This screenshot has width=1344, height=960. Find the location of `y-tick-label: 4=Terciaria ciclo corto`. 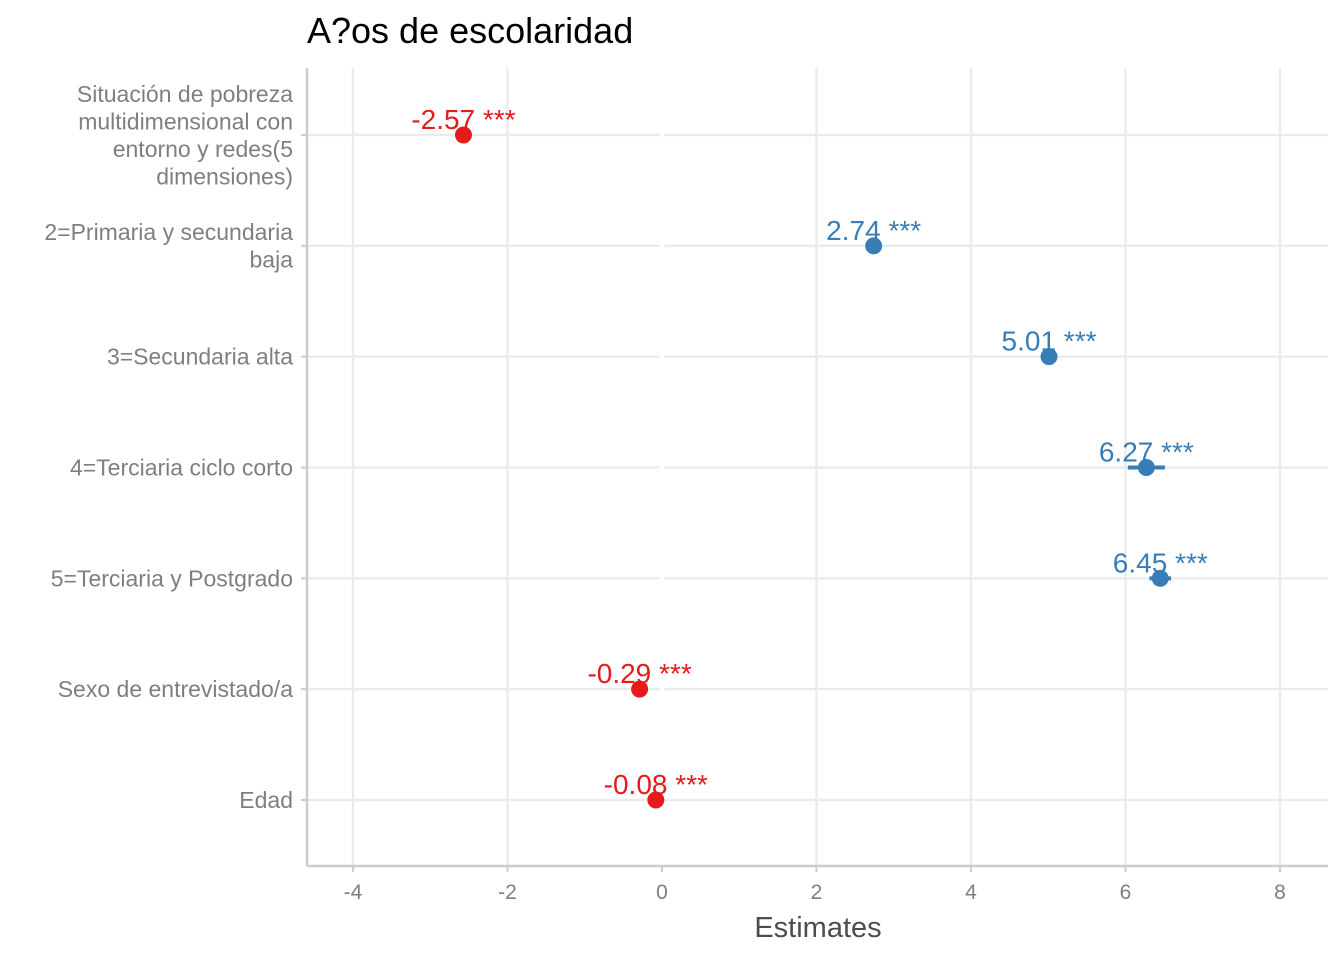

y-tick-label: 4=Terciaria ciclo corto is located at coordinates (181, 467).